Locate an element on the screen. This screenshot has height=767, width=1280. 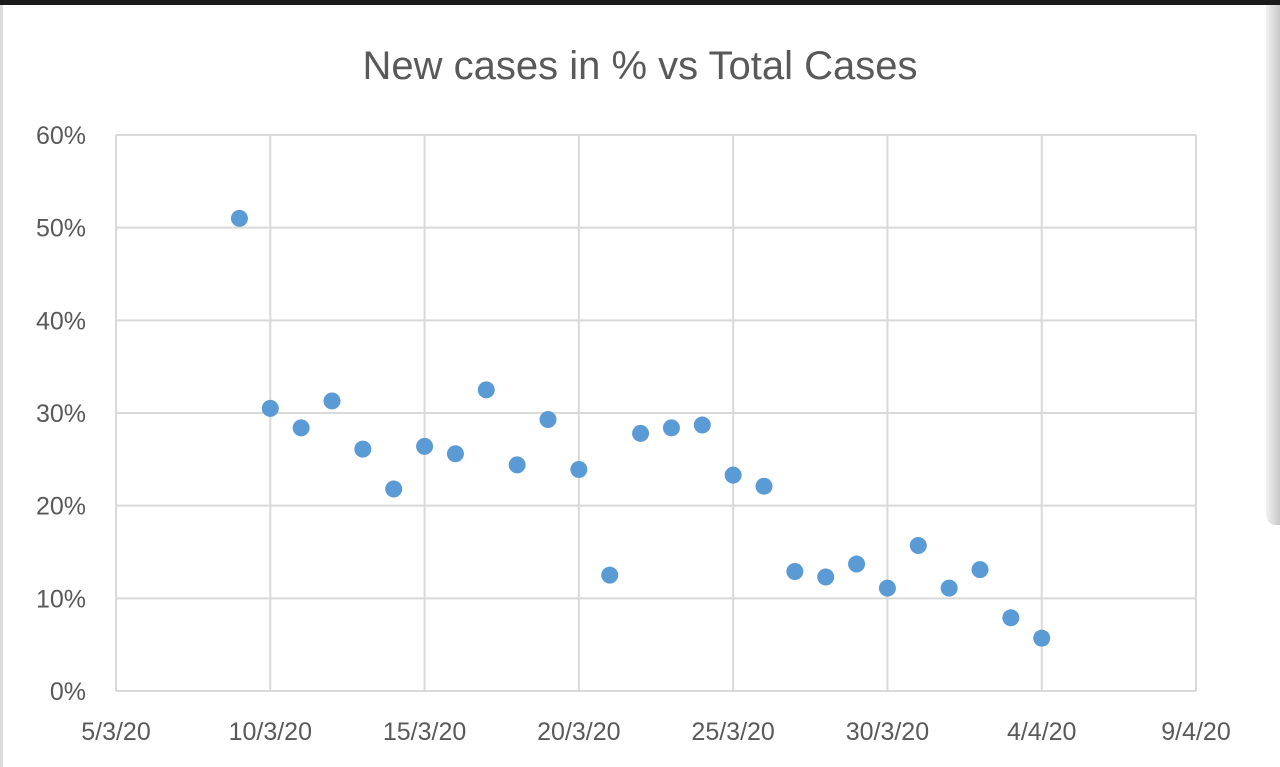
y-axis-ticks: 0% 10% 20% 30% 40% 50% 60% is located at coordinates (61, 414).